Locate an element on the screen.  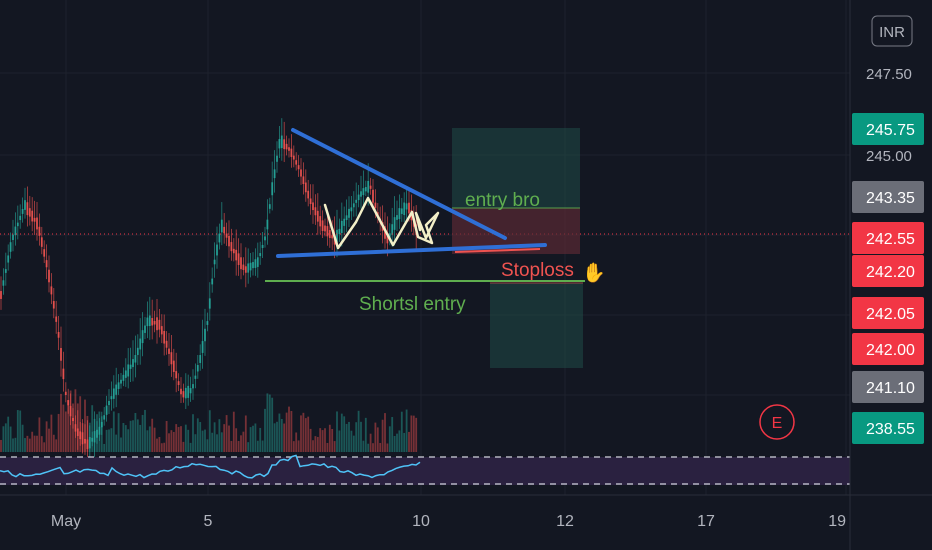
rsi-line is located at coordinates (210, 466).